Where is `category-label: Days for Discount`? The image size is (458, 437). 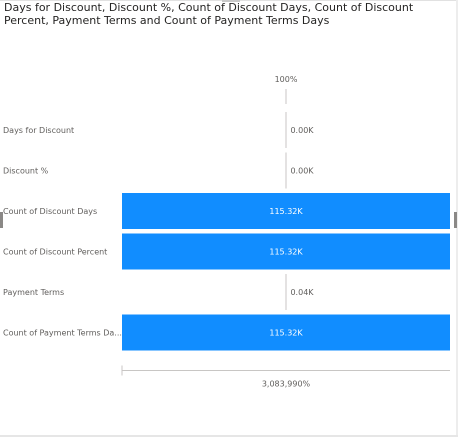
category-label: Days for Discount is located at coordinates (38, 130).